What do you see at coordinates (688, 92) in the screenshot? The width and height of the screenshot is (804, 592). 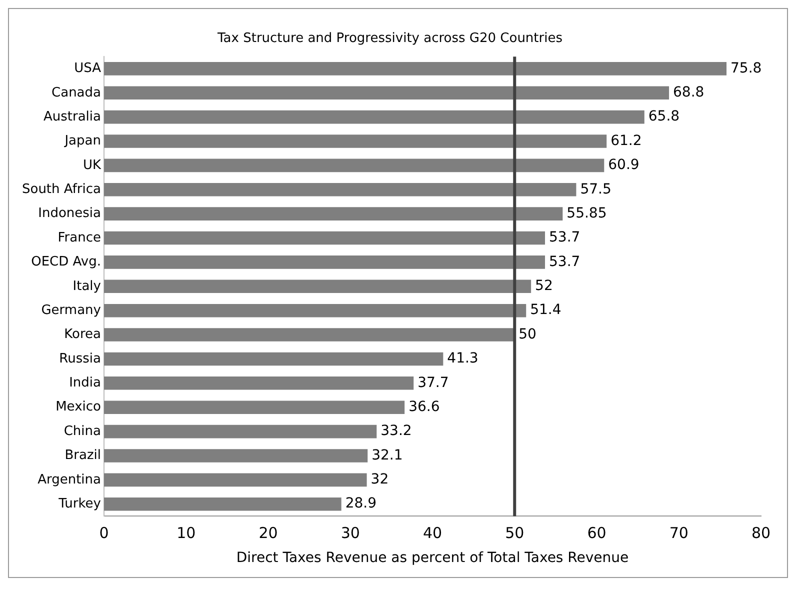 I see `data-label: 68.8` at bounding box center [688, 92].